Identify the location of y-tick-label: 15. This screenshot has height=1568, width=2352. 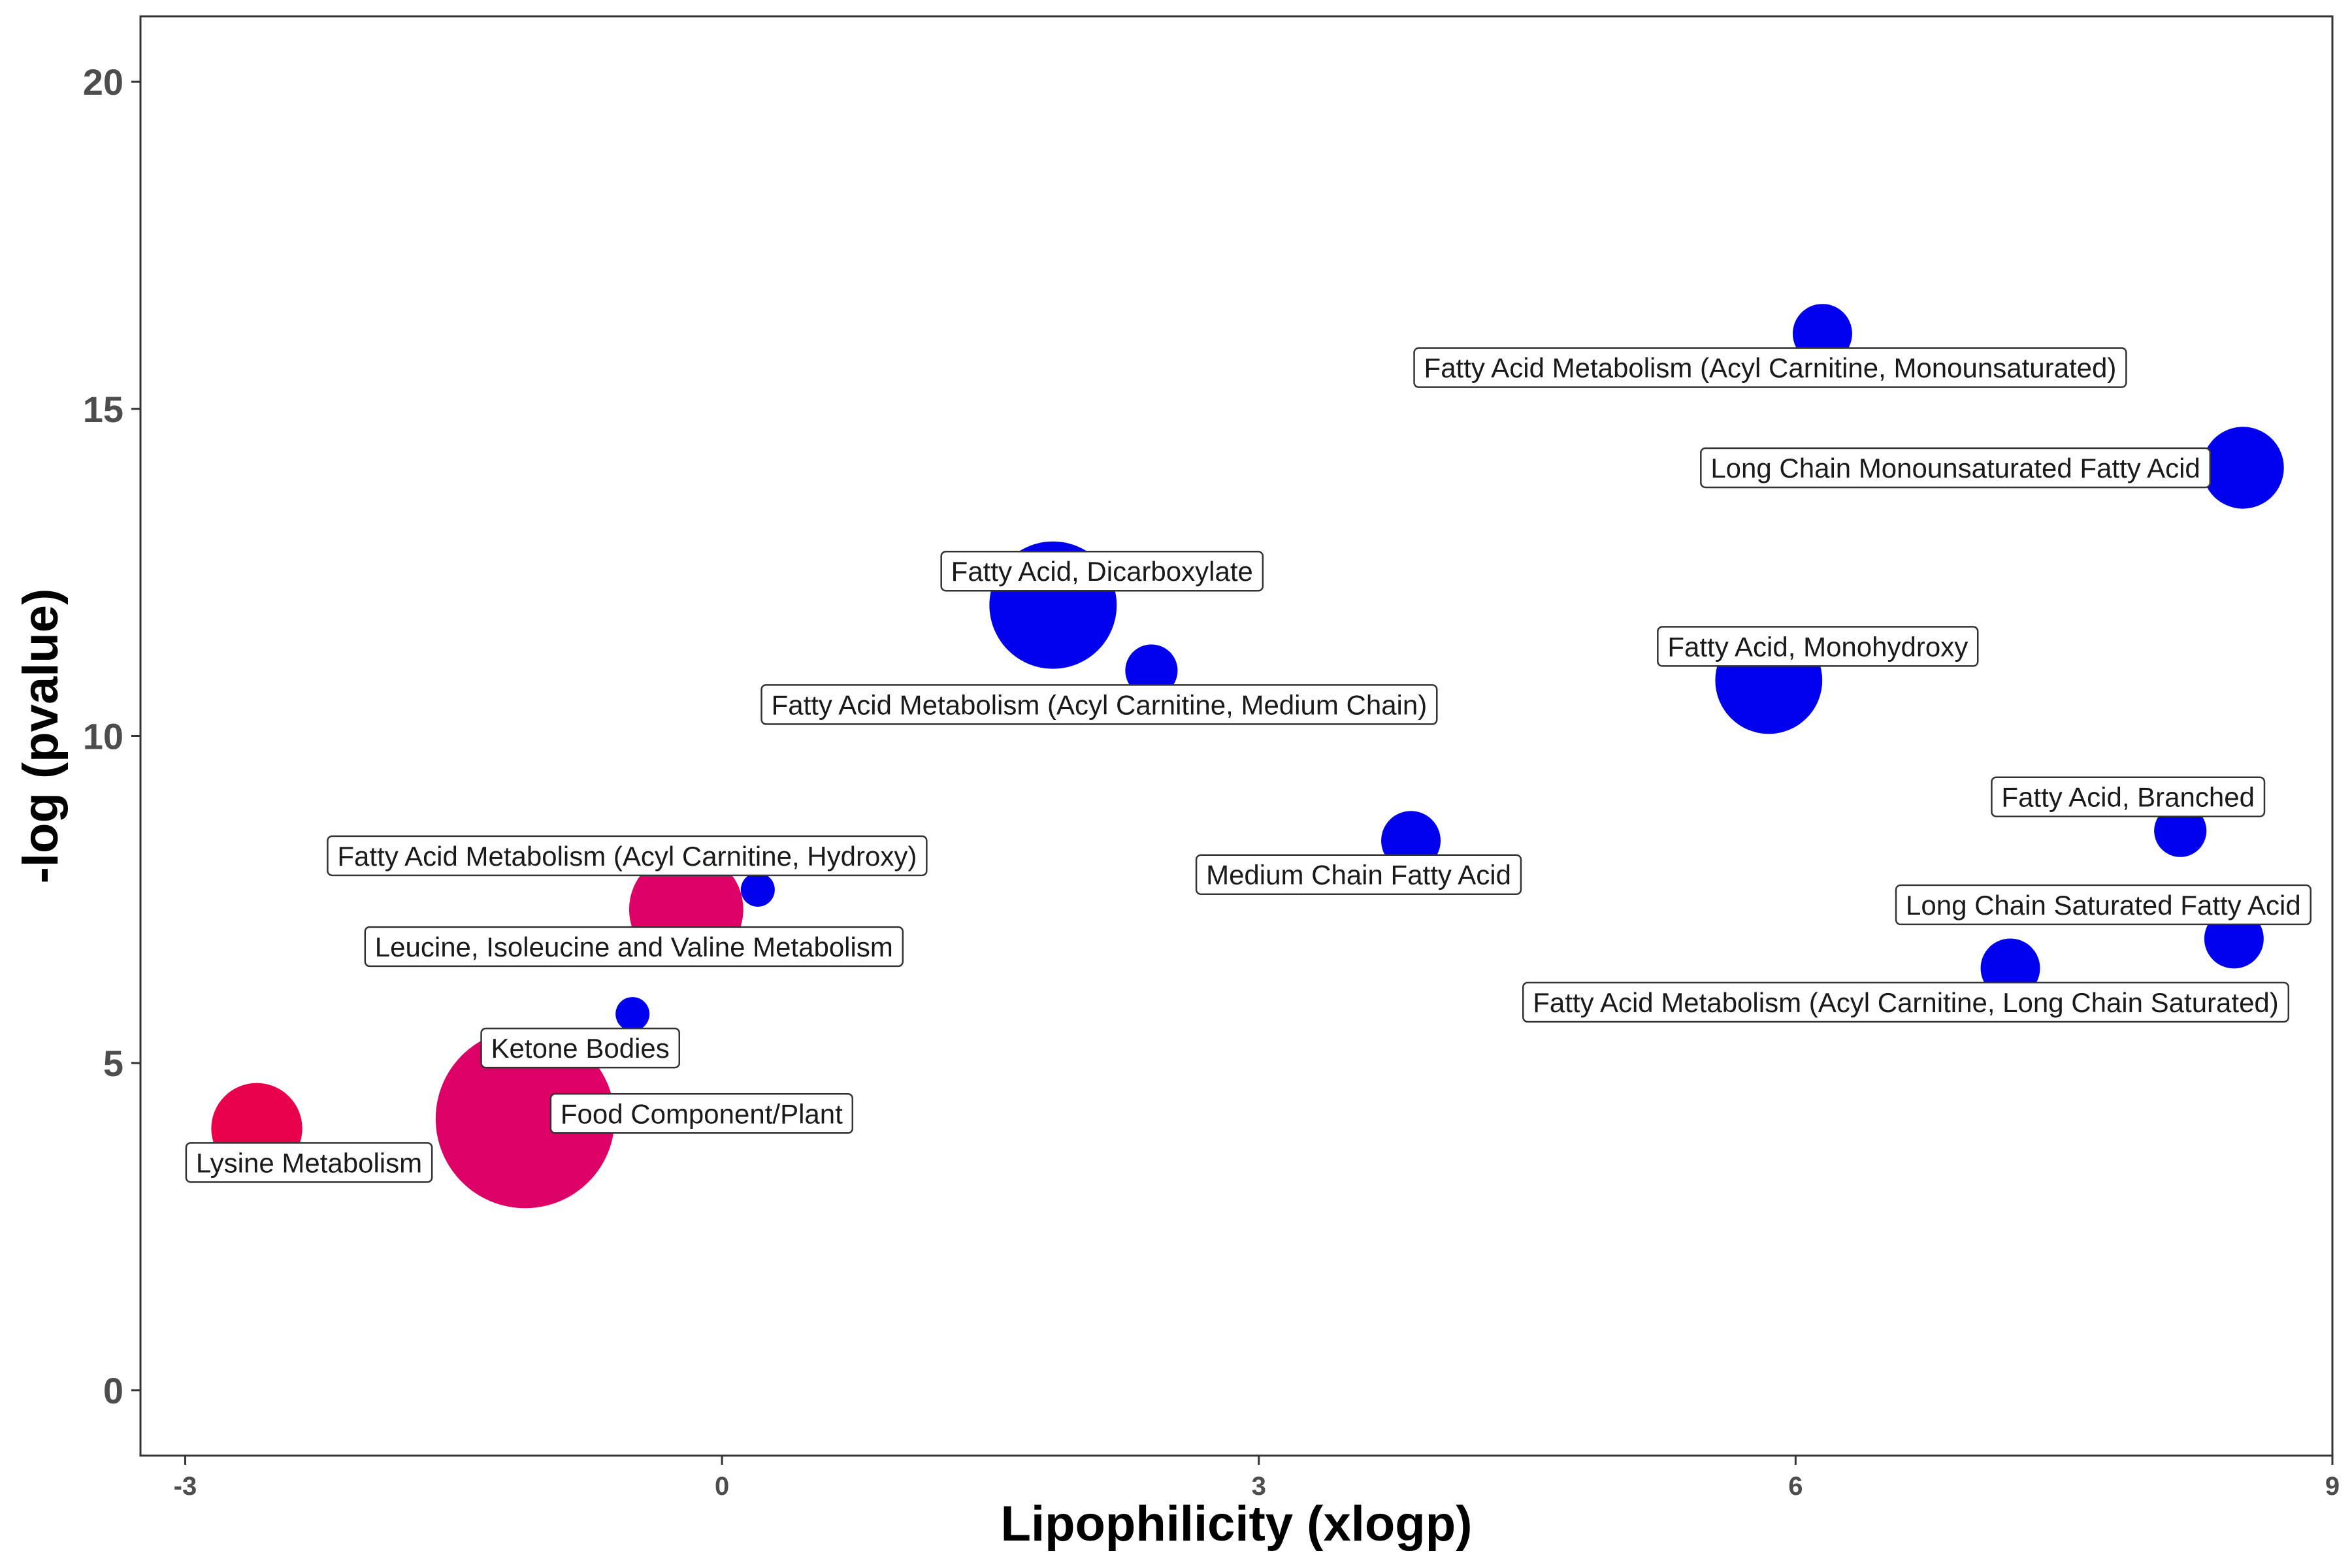
(103, 409).